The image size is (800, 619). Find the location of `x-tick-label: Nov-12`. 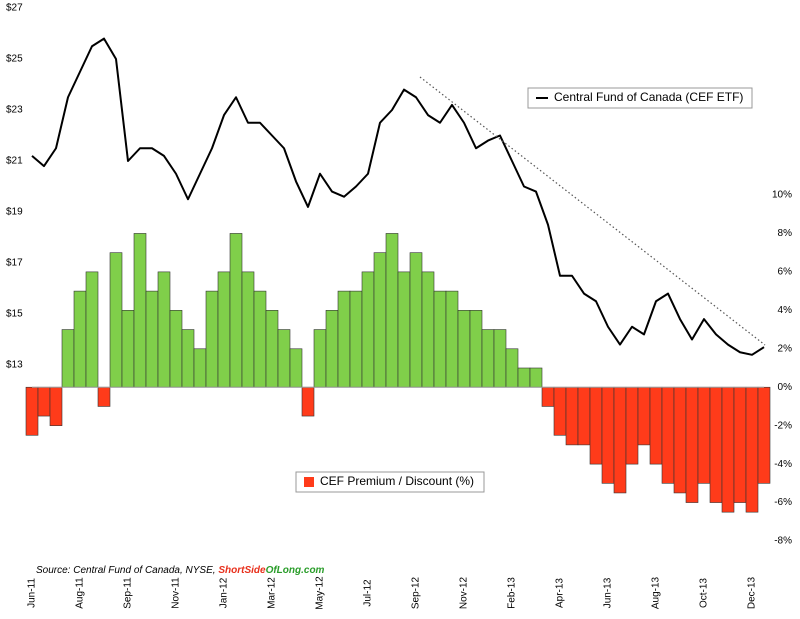

x-tick-label: Nov-12 is located at coordinates (464, 592).